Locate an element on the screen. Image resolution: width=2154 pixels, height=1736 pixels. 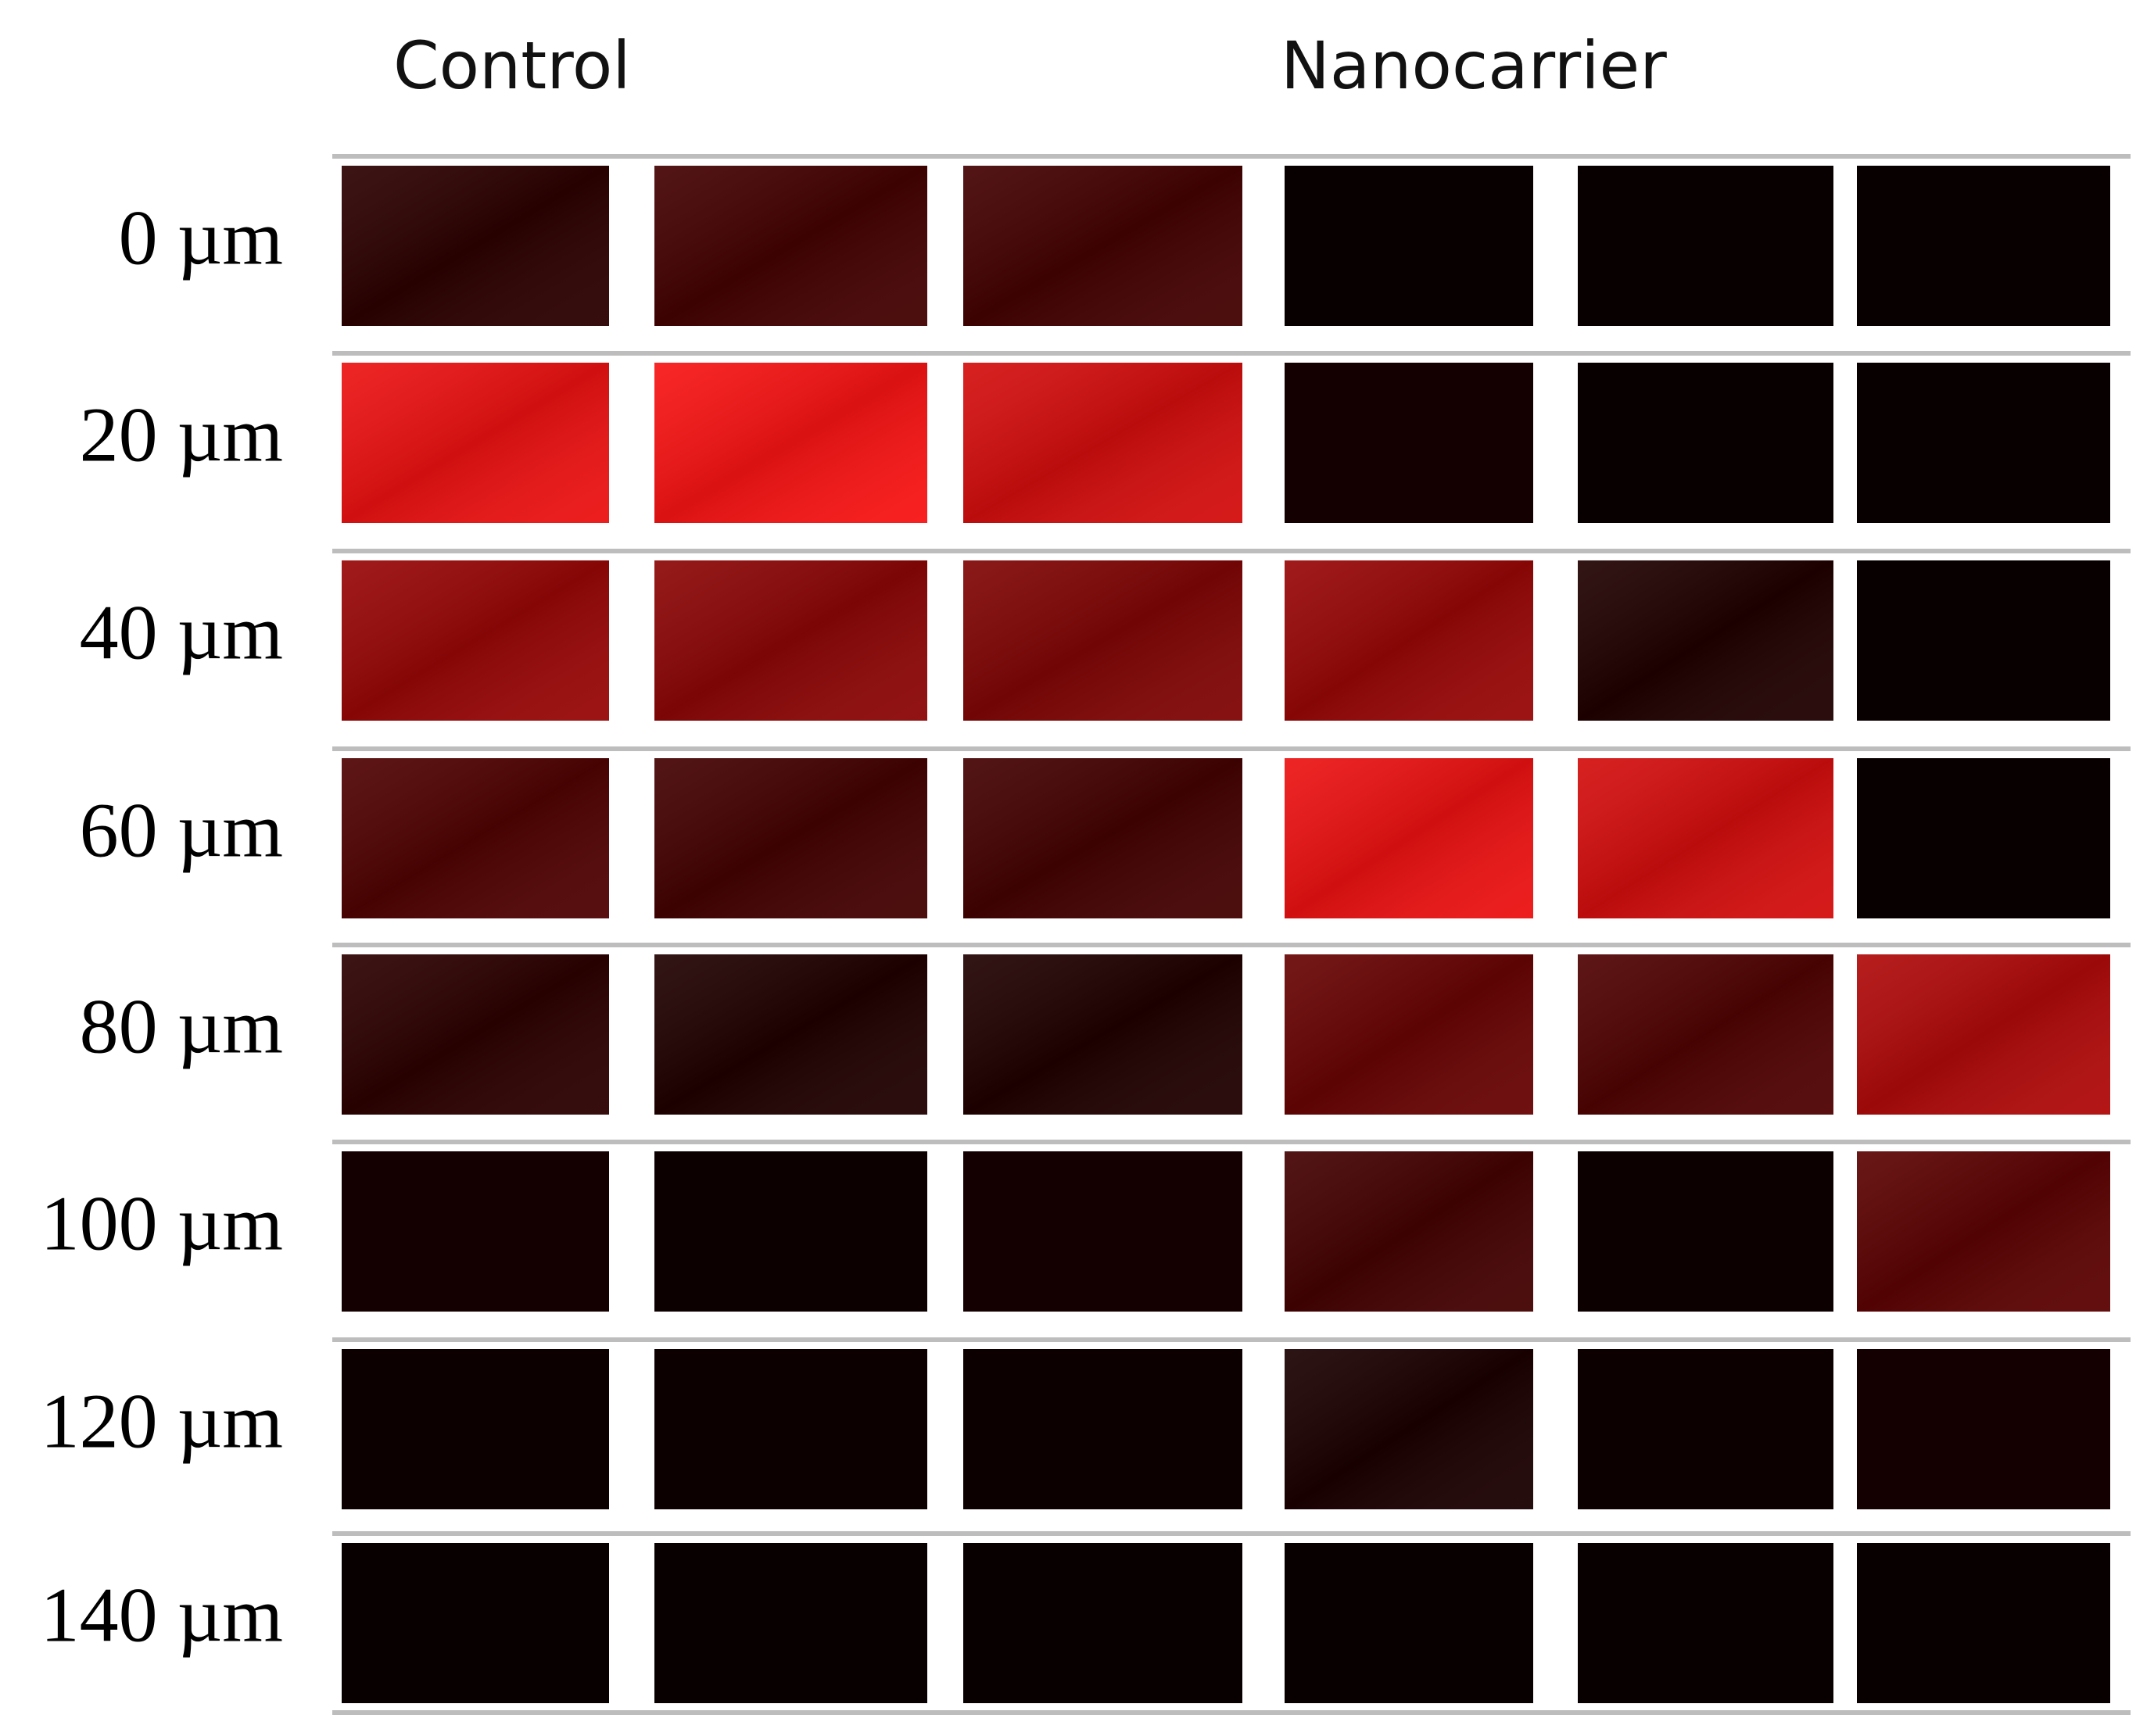
column-header: Control is located at coordinates (512, 65).